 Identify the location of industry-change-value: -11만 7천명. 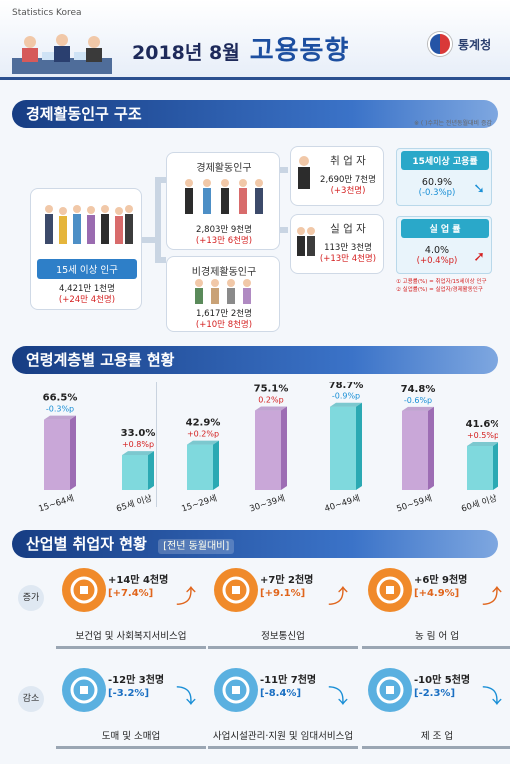
(288, 680).